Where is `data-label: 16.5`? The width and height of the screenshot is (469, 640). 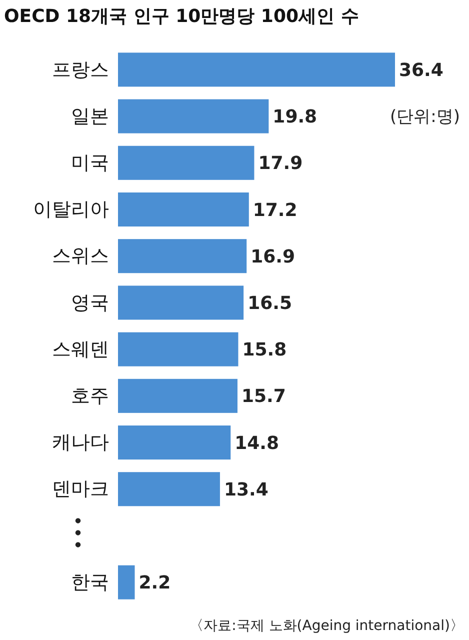
data-label: 16.5 is located at coordinates (270, 303).